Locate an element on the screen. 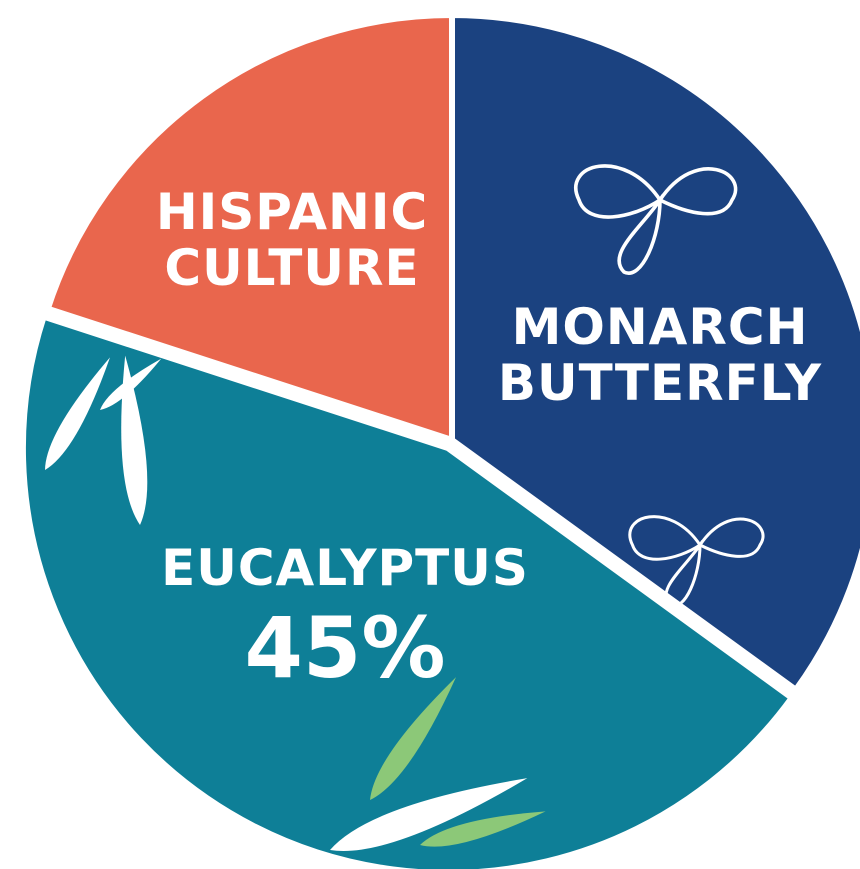  value-label: 45% is located at coordinates (345, 648).